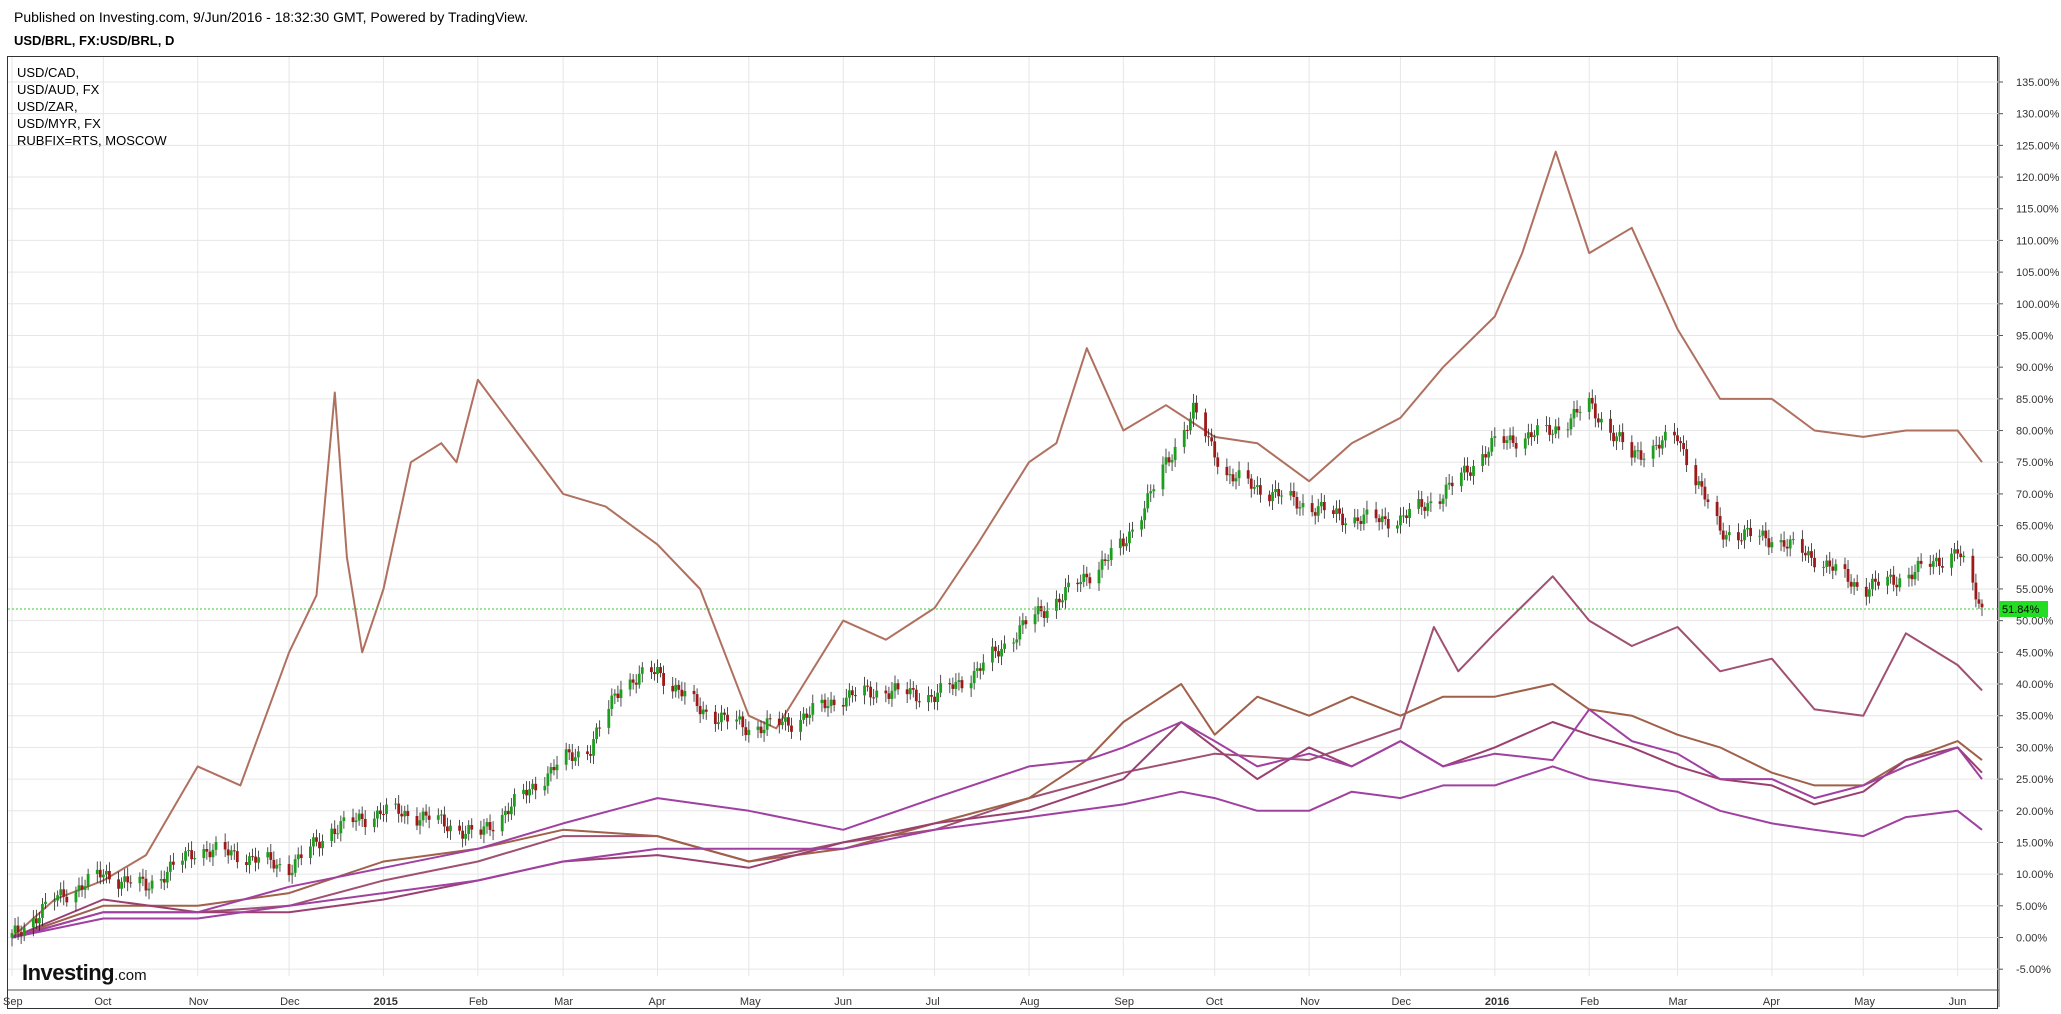 The height and width of the screenshot is (1014, 2061). What do you see at coordinates (1497, 1002) in the screenshot?
I see `x-tick-label: 2016` at bounding box center [1497, 1002].